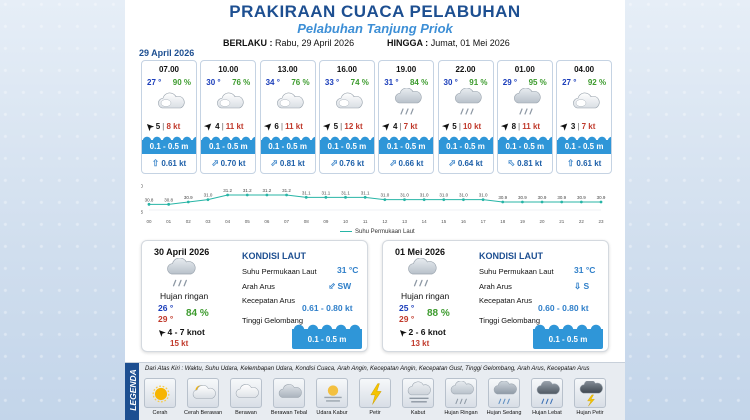  I want to click on fog-icon, so click(418, 393).